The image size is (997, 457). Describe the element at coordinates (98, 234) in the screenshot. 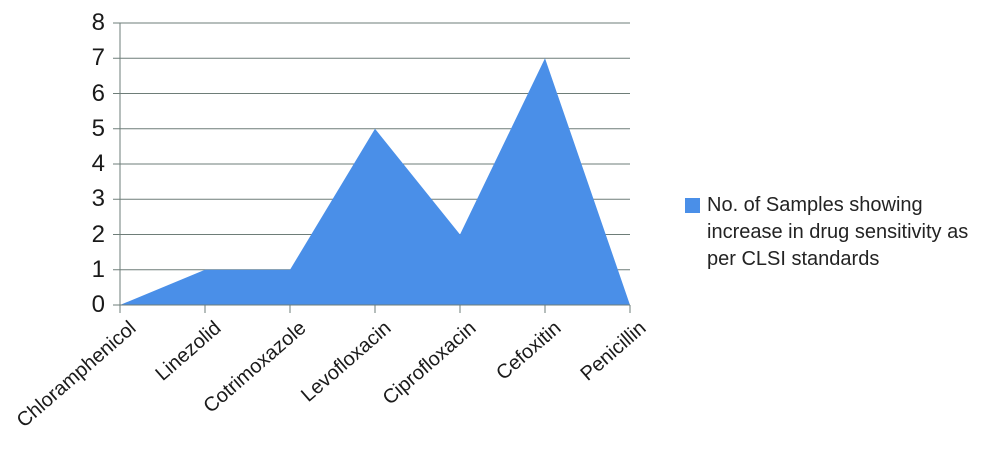

I see `y-tick-label: 2` at that location.